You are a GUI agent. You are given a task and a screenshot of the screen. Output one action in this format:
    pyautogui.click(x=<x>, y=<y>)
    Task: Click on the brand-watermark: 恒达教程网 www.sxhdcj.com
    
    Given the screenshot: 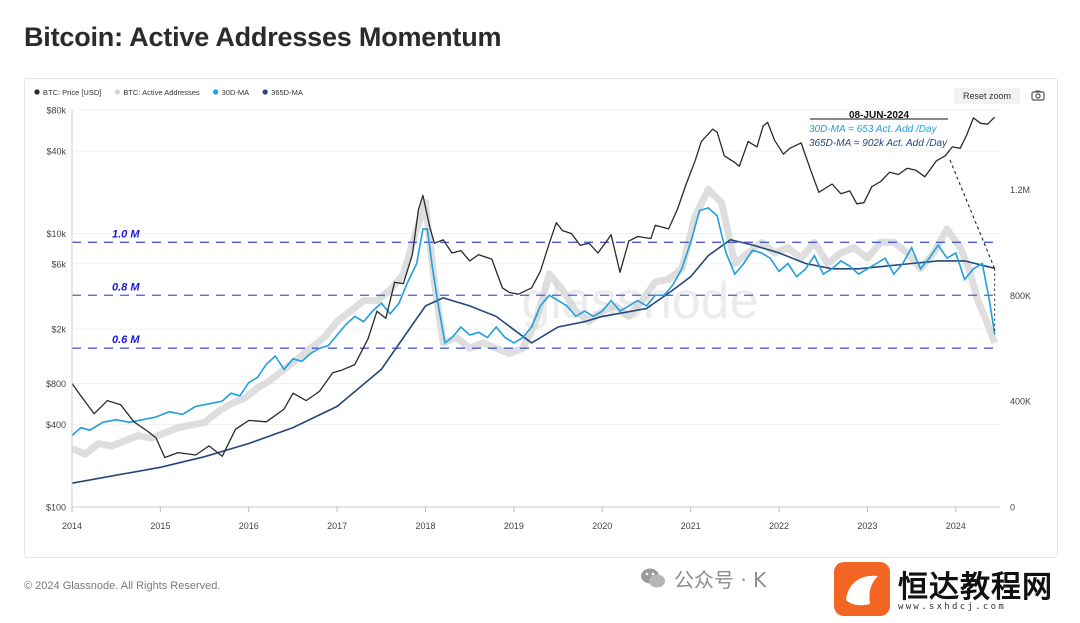 What is the action you would take?
    pyautogui.click(x=952, y=589)
    